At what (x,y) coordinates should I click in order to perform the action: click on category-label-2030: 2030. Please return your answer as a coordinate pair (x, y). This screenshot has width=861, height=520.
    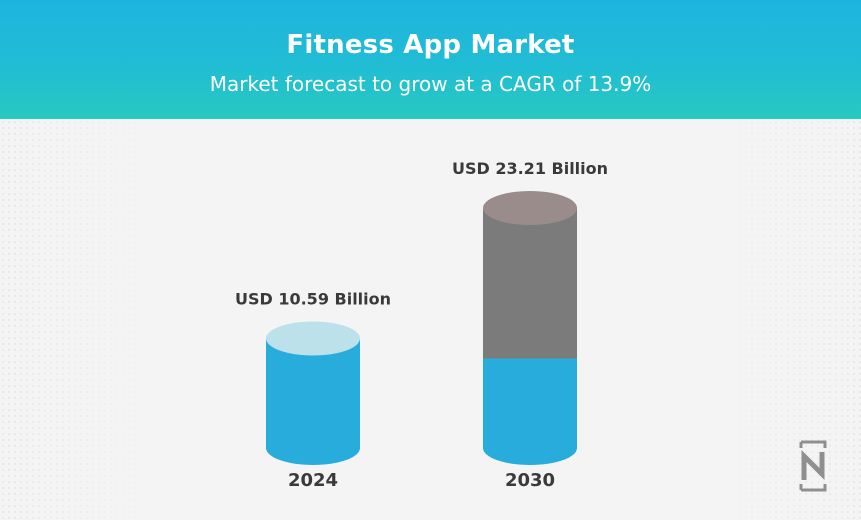
    Looking at the image, I should click on (530, 480).